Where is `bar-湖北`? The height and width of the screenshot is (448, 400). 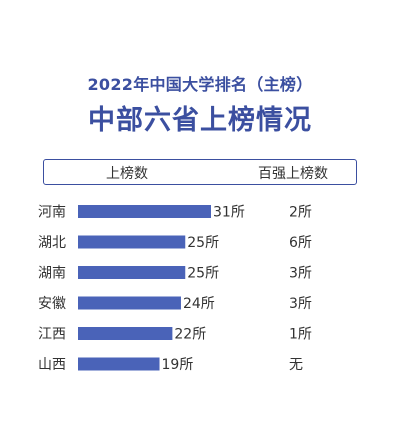
bar-湖北 is located at coordinates (132, 242).